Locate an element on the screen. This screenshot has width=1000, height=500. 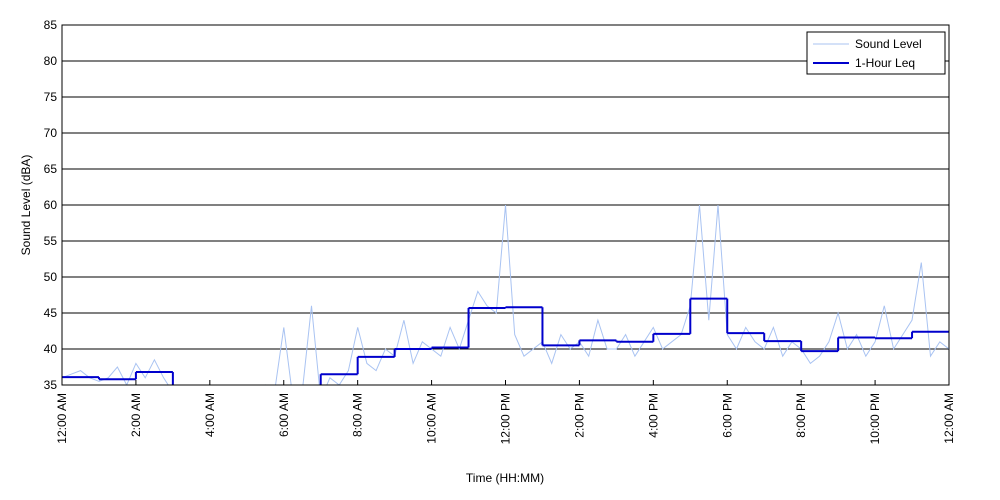
y-tick-label: 70 is located at coordinates (51, 133).